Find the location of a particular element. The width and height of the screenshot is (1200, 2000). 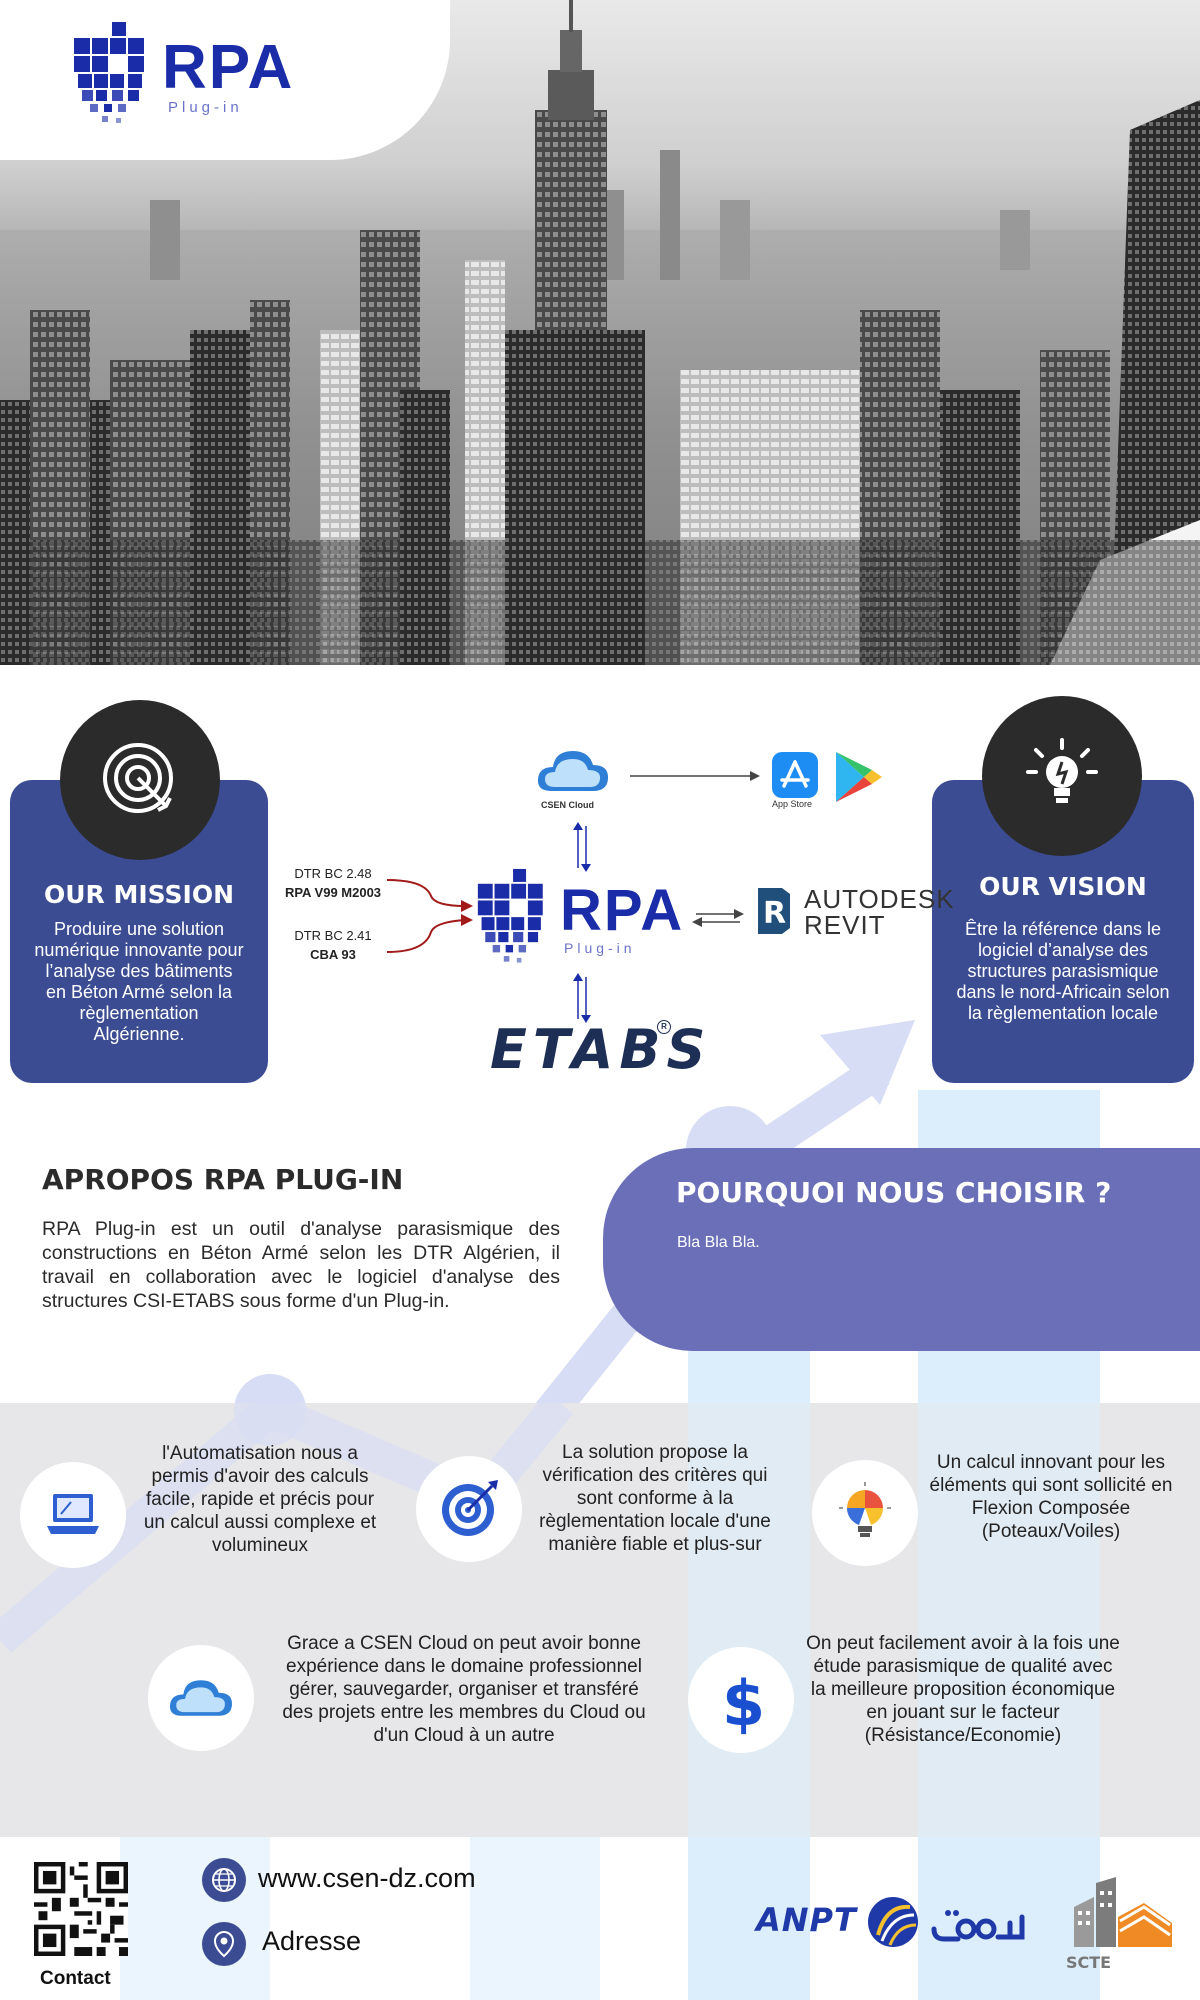

location-pin-icon is located at coordinates (224, 1944).